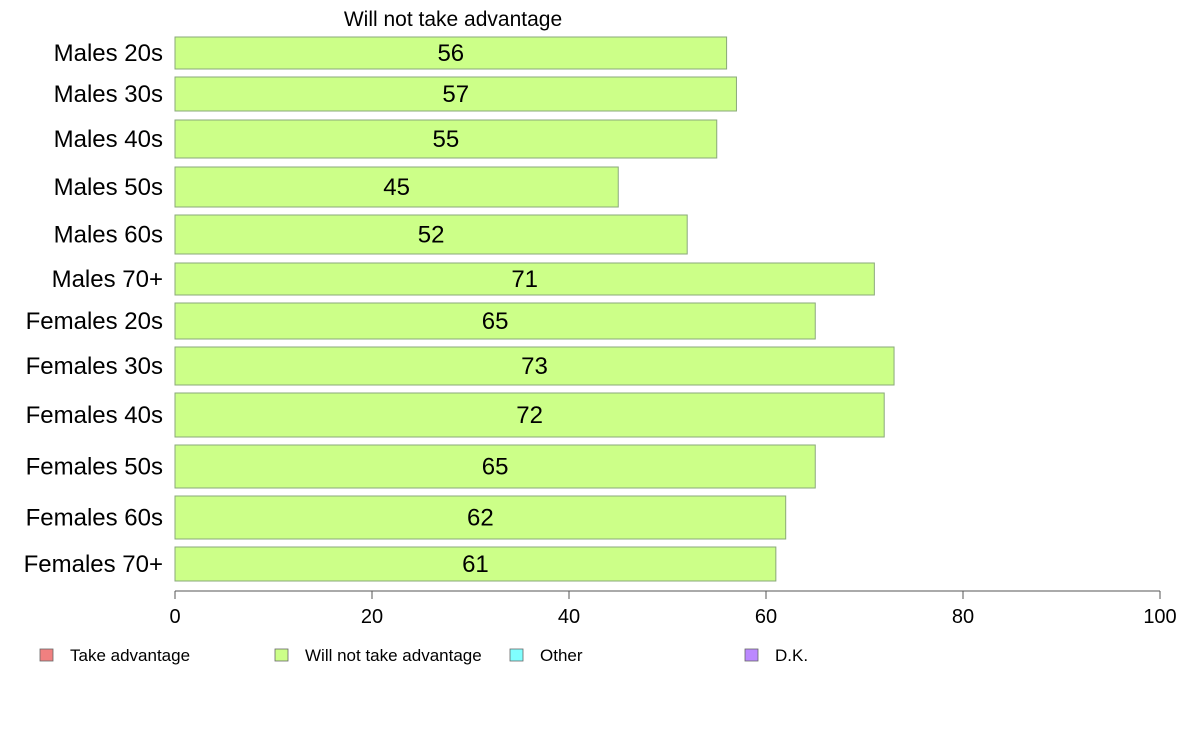 The width and height of the screenshot is (1188, 736). I want to click on data-label: 45, so click(396, 187).